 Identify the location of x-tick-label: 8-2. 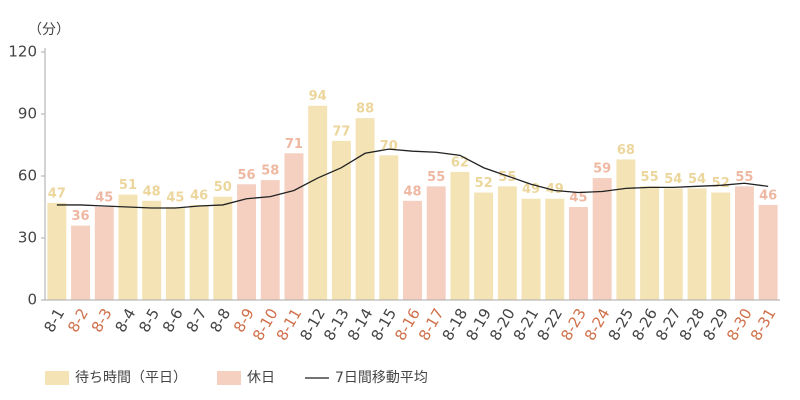
(78, 320).